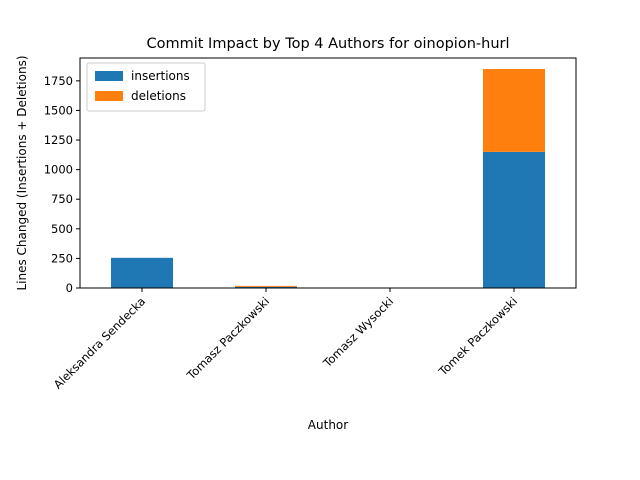 Image resolution: width=640 pixels, height=480 pixels. Describe the element at coordinates (109, 76) in the screenshot. I see `legend-swatch-insertions` at that location.